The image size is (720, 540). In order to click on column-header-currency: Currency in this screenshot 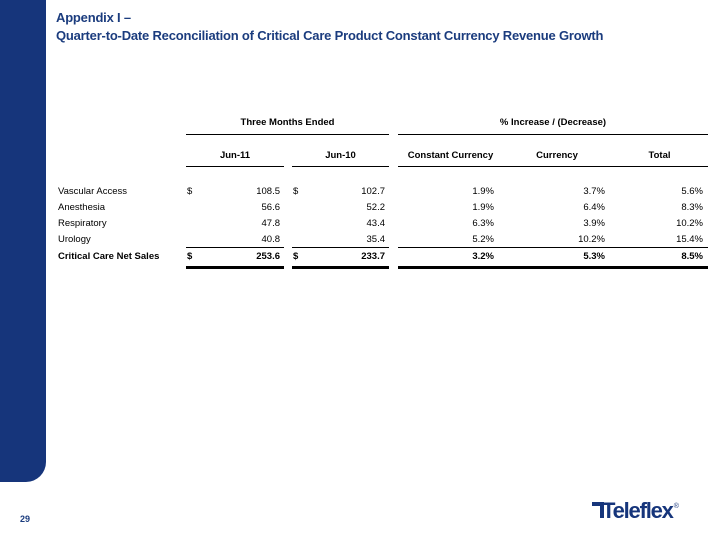, I will do `click(557, 155)`.